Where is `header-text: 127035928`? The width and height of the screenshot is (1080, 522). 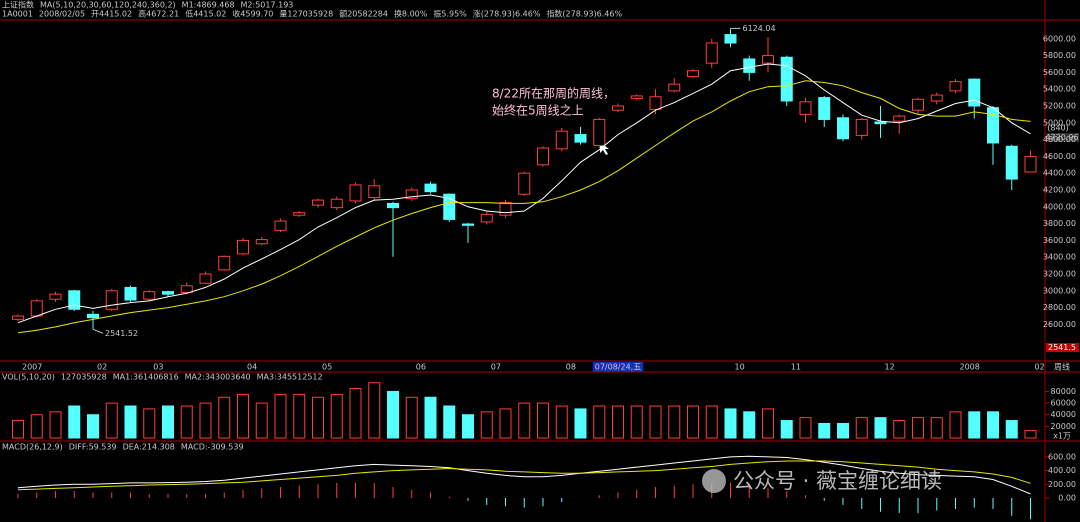 header-text: 127035928 is located at coordinates (84, 377).